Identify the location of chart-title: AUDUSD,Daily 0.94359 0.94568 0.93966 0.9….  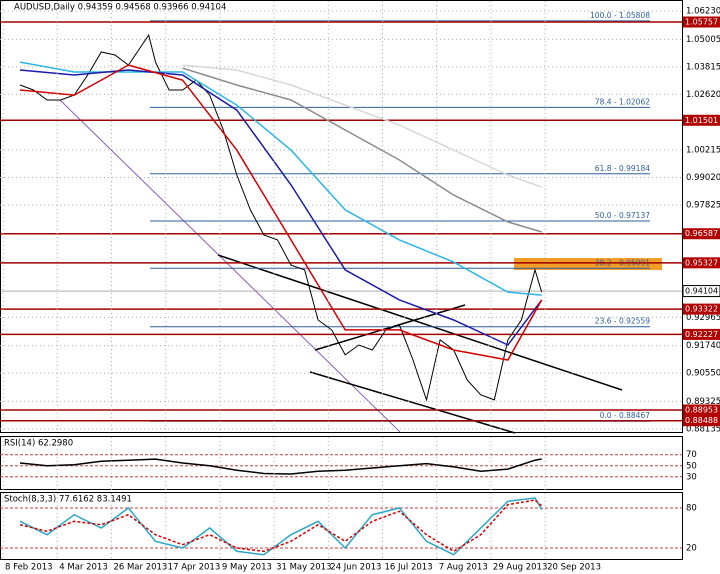
(120, 8).